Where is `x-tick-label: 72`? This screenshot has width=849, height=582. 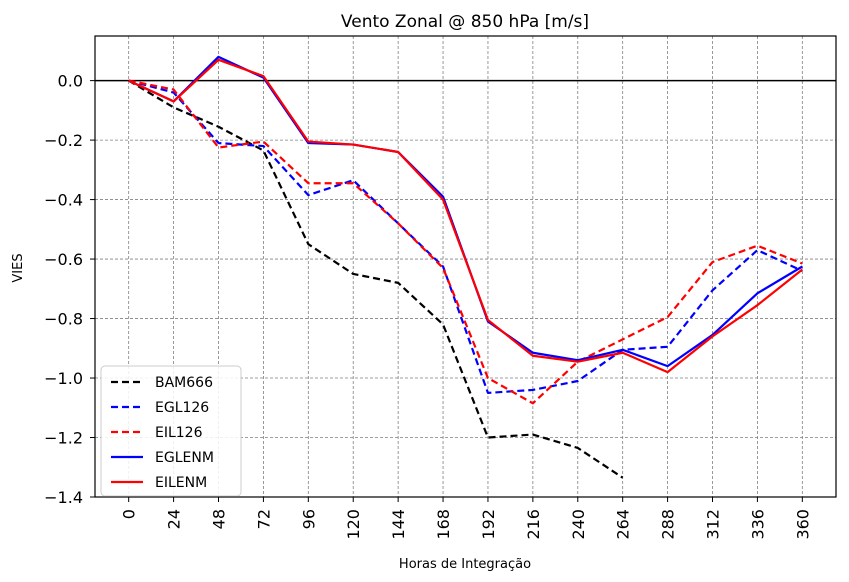 x-tick-label: 72 is located at coordinates (263, 519).